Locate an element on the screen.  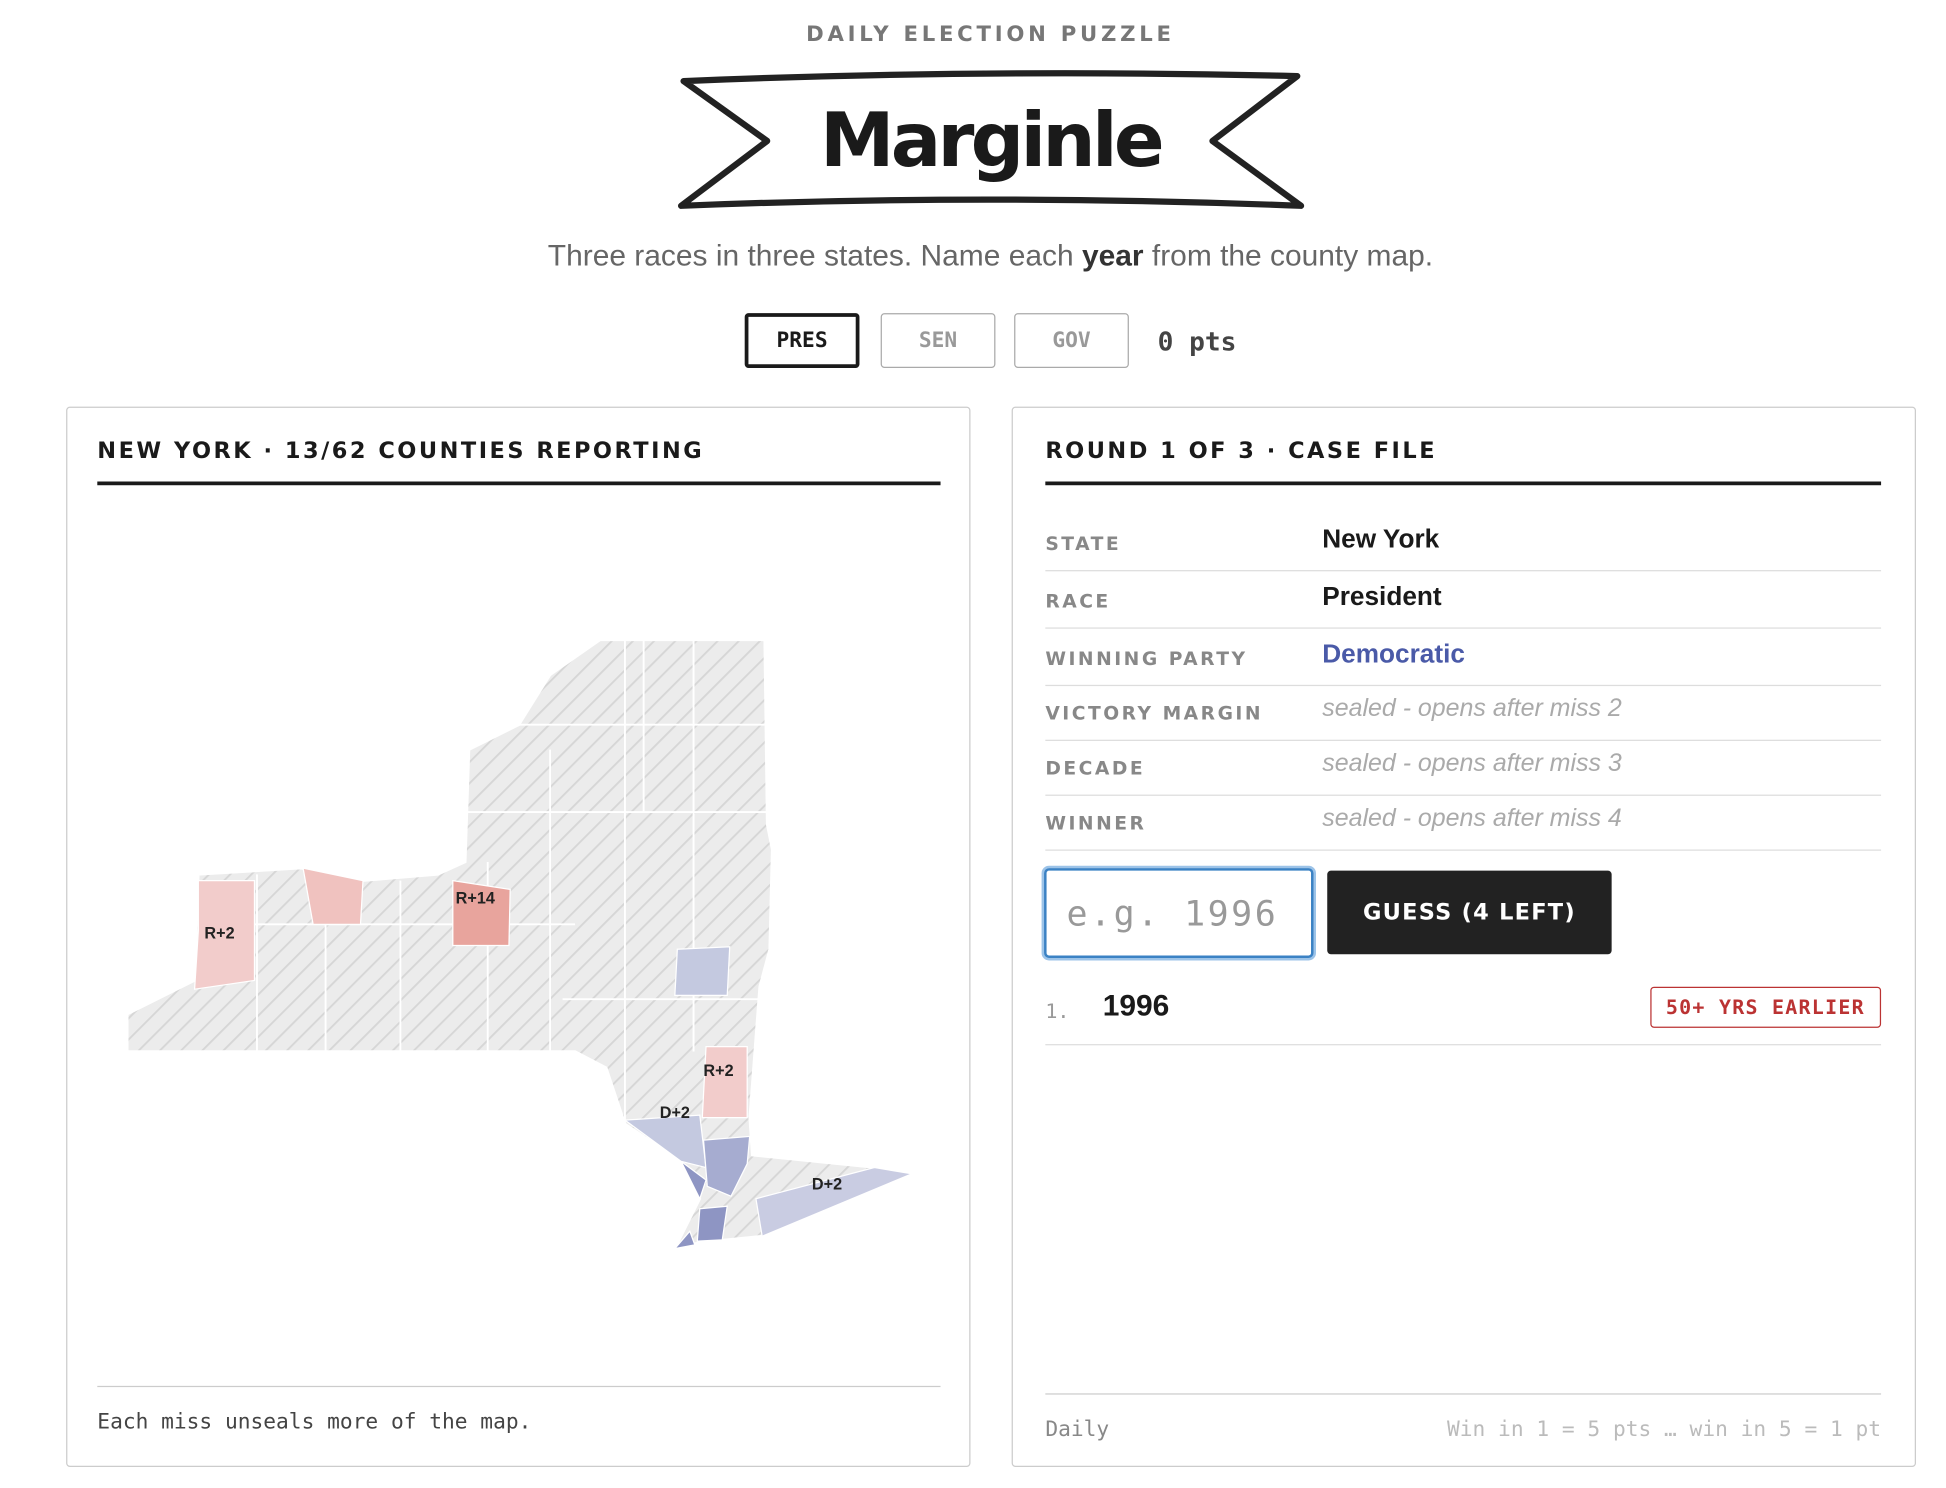
county-label: R+14 is located at coordinates (475, 899).